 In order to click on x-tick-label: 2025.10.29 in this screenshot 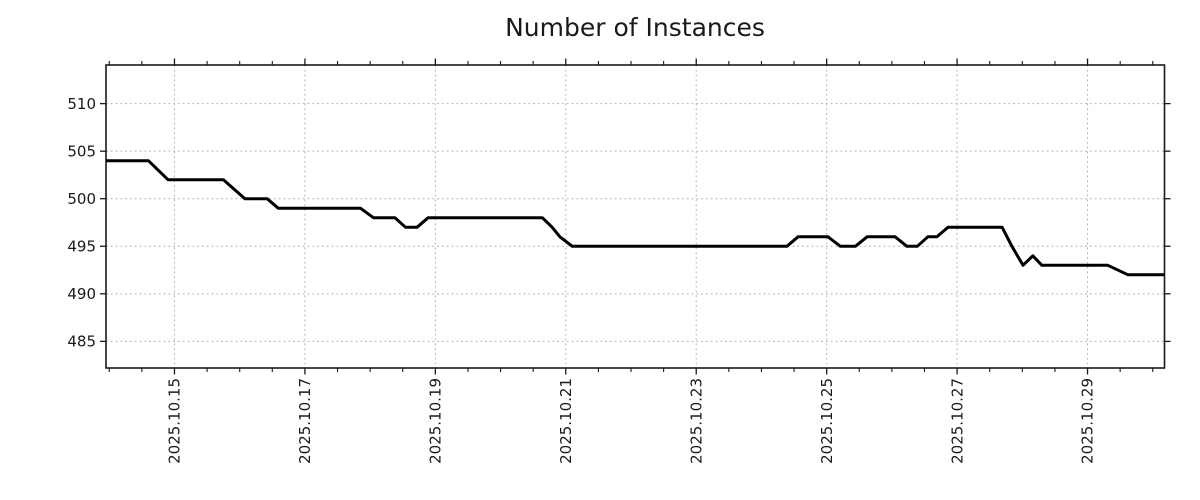, I will do `click(1088, 421)`.